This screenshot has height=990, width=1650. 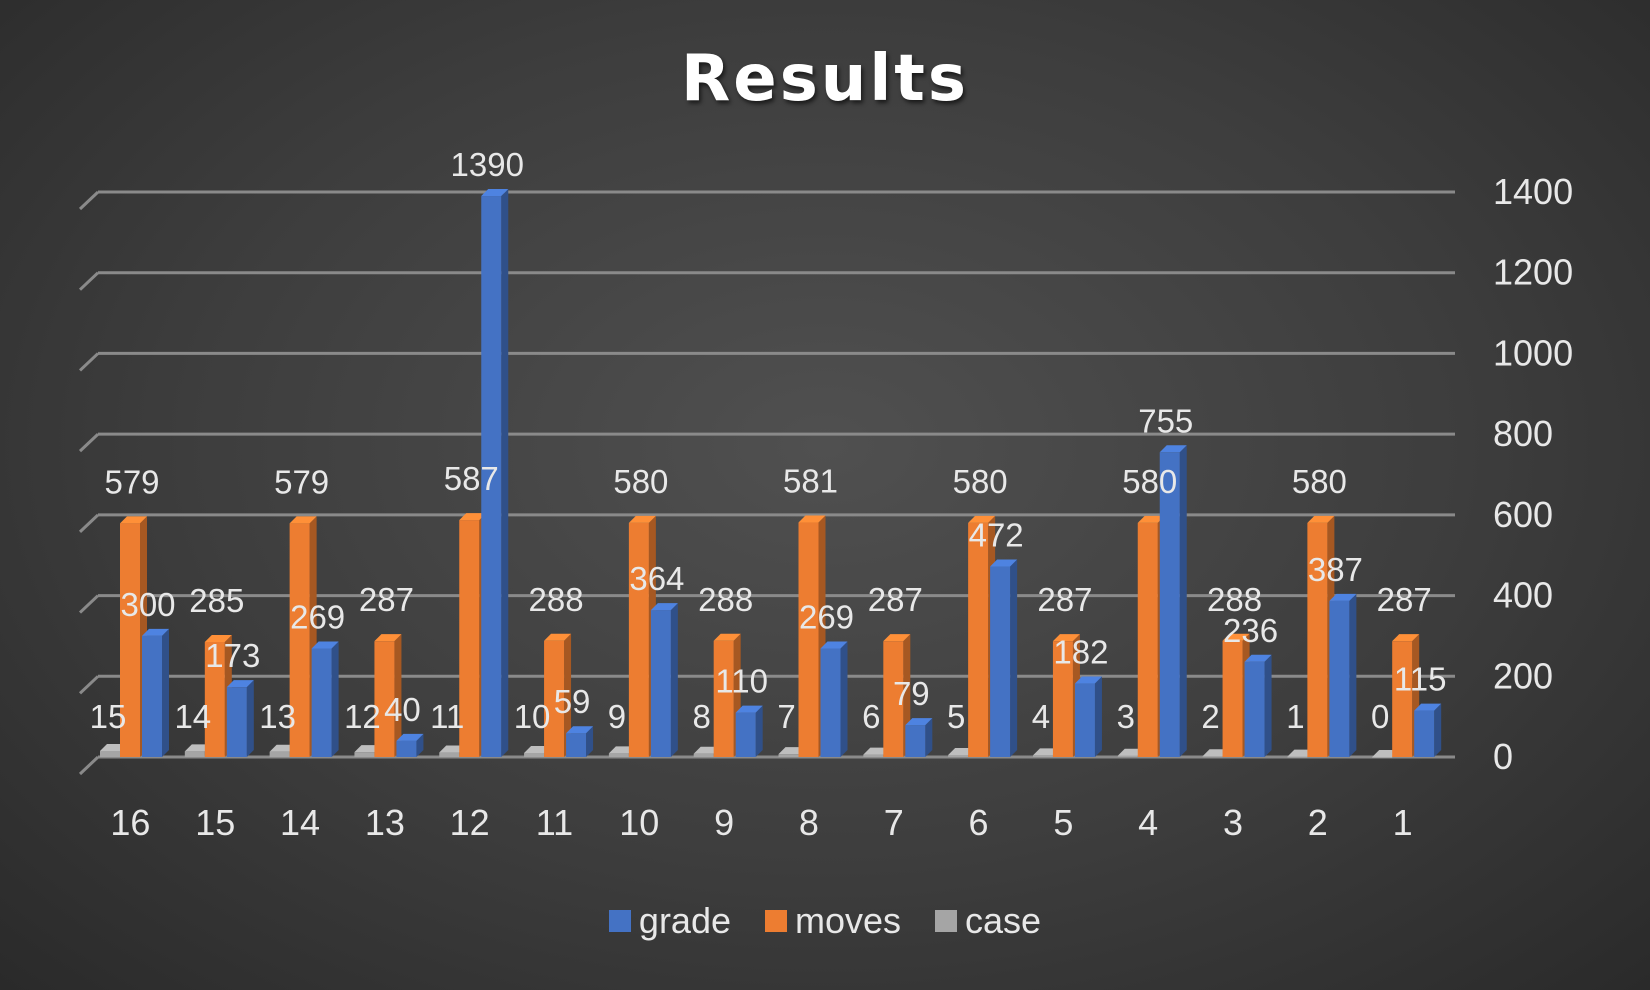 I want to click on data-label-grade: 300, so click(x=147, y=604).